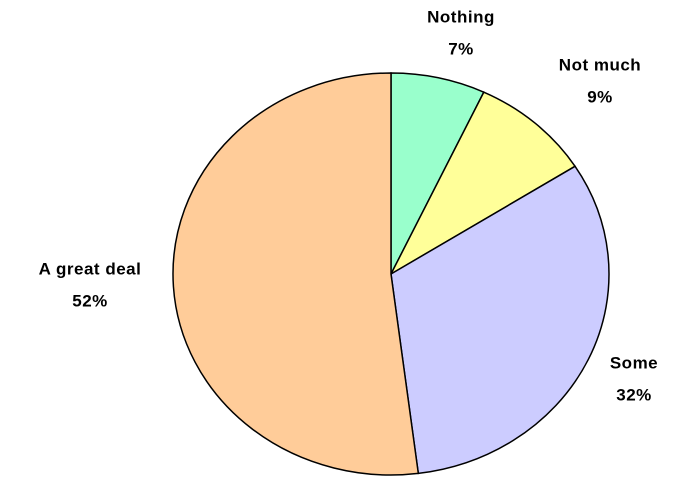 The height and width of the screenshot is (477, 673). What do you see at coordinates (634, 394) in the screenshot?
I see `slice-value-label: 32%` at bounding box center [634, 394].